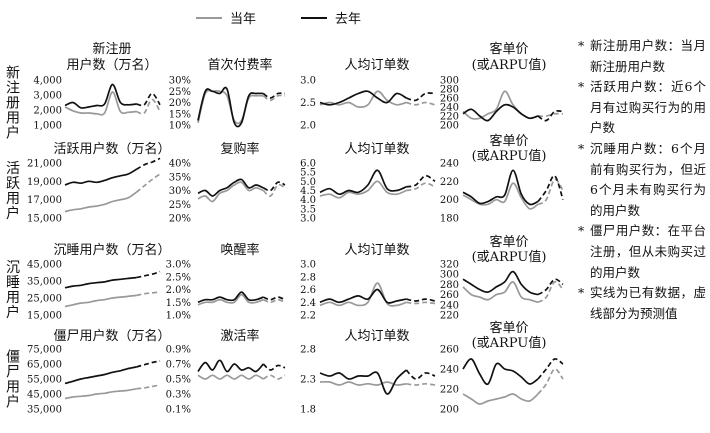 This screenshot has height=433, width=710. What do you see at coordinates (180, 177) in the screenshot?
I see `ytick-label: 35%` at bounding box center [180, 177].